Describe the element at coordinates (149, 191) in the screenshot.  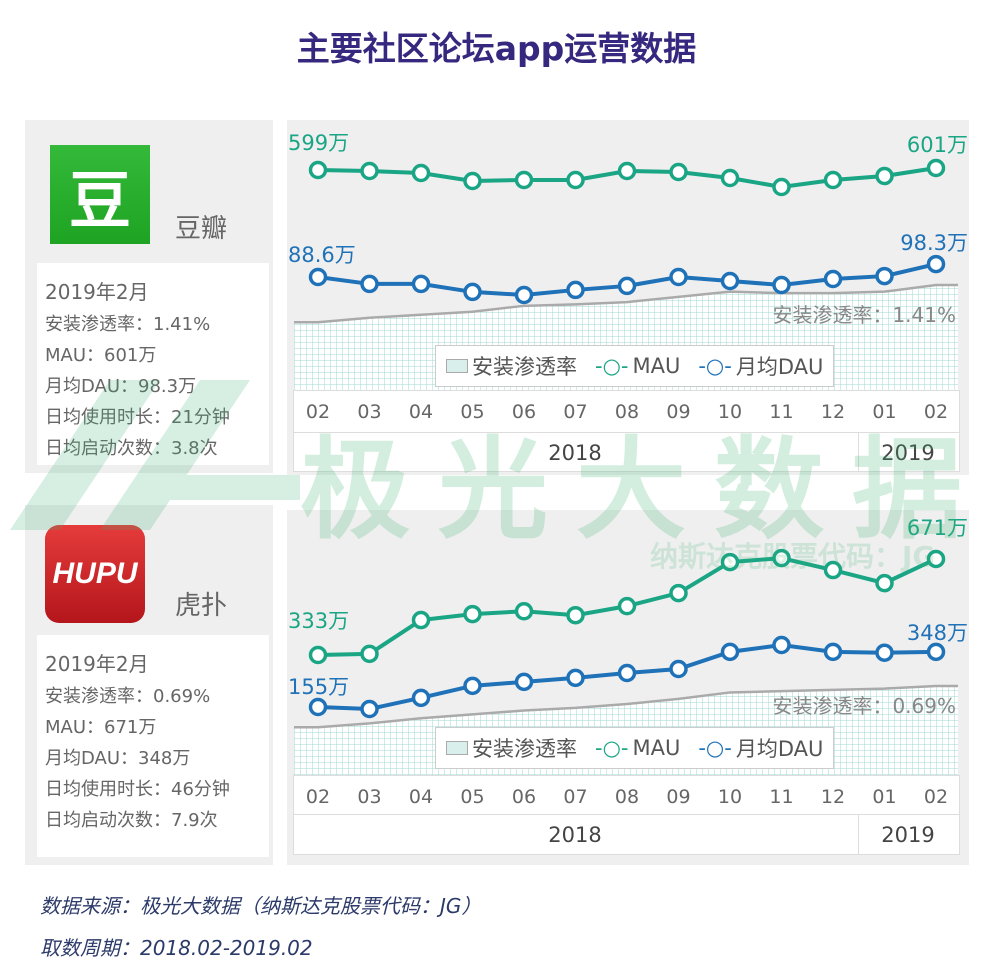
I see `douban-header: 豆 豆瓣` at that location.